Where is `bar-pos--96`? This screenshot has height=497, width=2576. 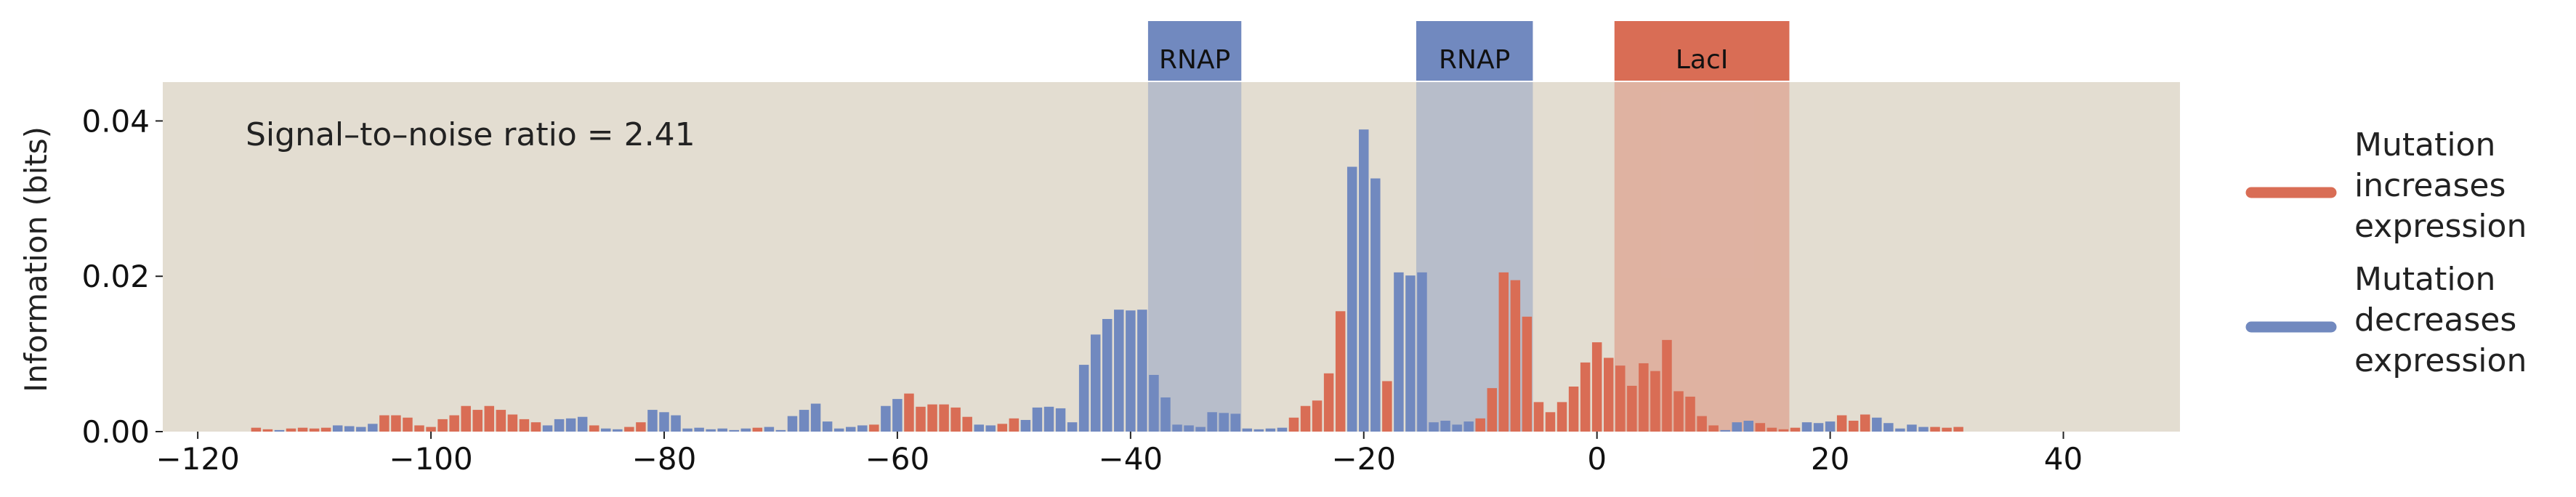
bar-pos--96 is located at coordinates (478, 421).